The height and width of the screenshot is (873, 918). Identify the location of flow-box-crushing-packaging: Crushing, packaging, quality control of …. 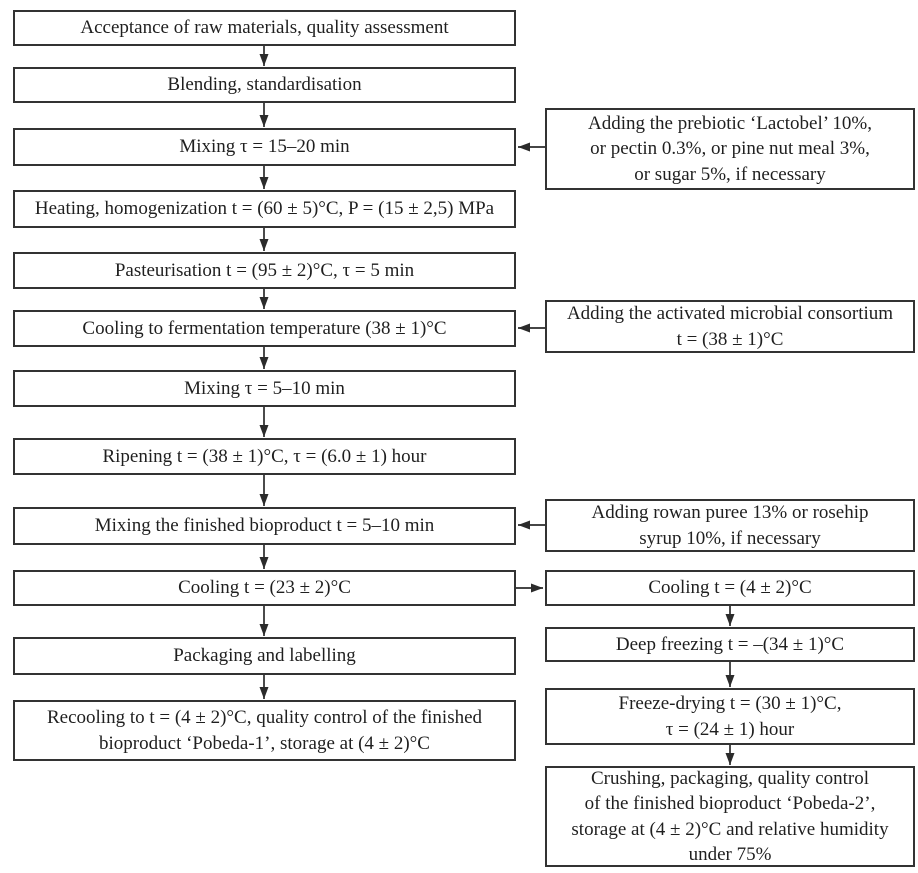
(730, 816).